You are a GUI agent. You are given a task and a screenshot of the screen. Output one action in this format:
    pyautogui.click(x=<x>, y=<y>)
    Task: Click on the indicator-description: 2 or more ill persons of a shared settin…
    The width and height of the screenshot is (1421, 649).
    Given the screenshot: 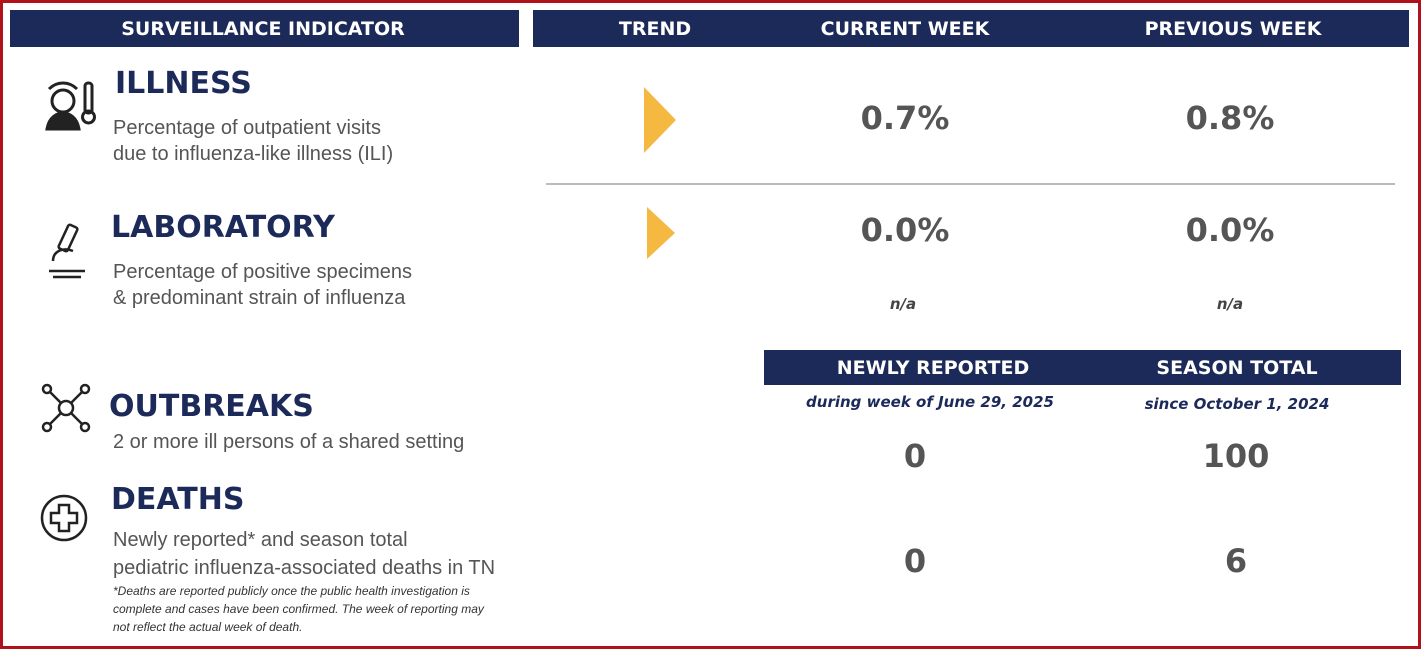 What is the action you would take?
    pyautogui.click(x=289, y=442)
    